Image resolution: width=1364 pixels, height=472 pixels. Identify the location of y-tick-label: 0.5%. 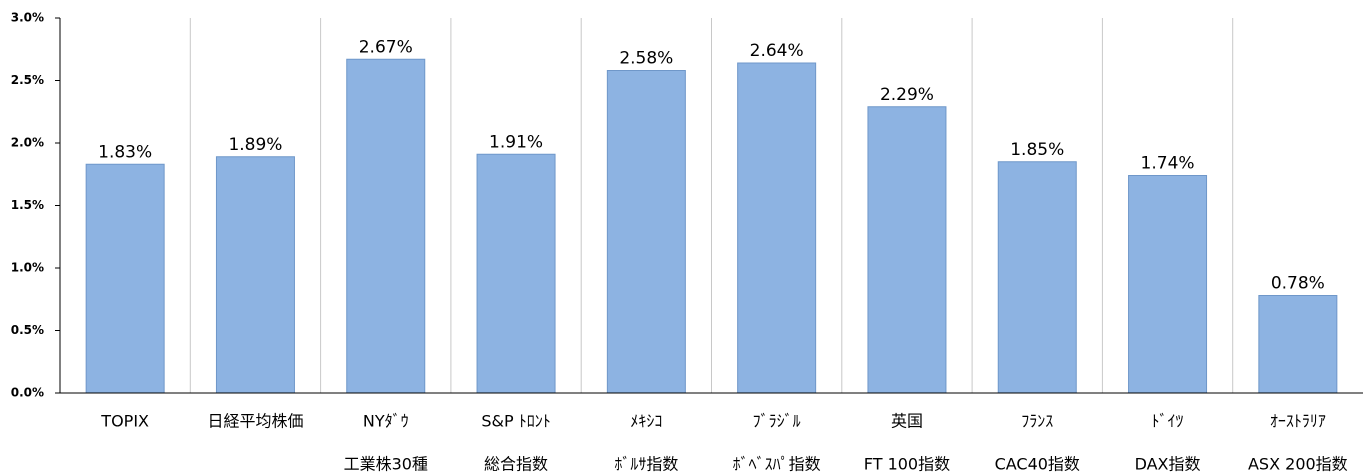
(27, 330).